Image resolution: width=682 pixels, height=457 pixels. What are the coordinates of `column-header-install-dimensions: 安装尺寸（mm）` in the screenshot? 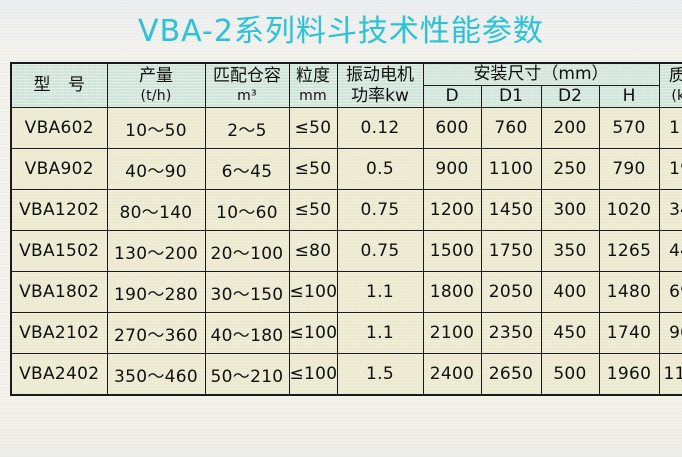 It's located at (541, 74).